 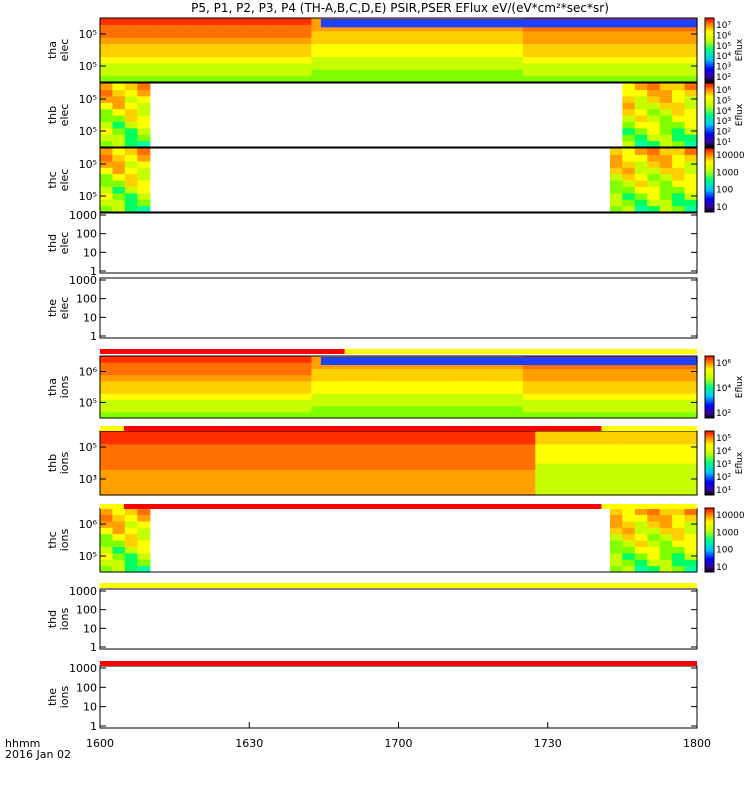 I want to click on y-tick-label: 1000, so click(x=83, y=215).